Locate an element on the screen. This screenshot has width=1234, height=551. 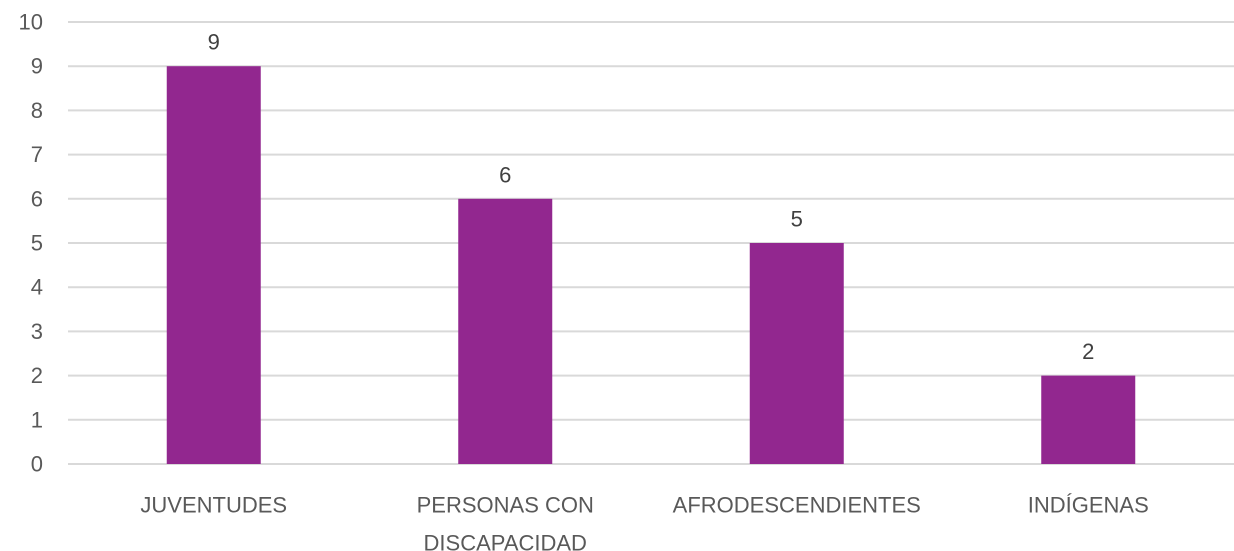
y-tick-label-10: 10 is located at coordinates (31, 22).